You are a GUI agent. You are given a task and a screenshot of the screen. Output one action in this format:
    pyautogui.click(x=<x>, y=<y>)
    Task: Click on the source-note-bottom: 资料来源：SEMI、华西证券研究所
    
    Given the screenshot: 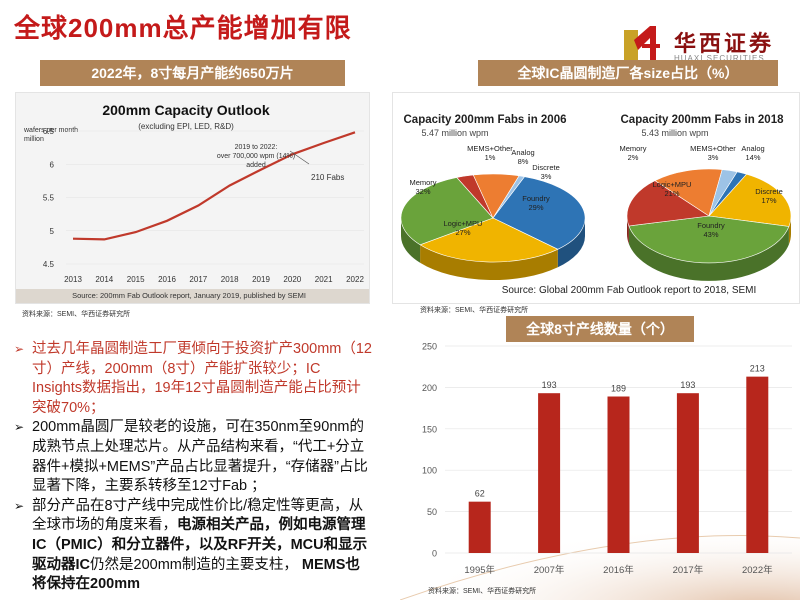 What is the action you would take?
    pyautogui.click(x=482, y=591)
    